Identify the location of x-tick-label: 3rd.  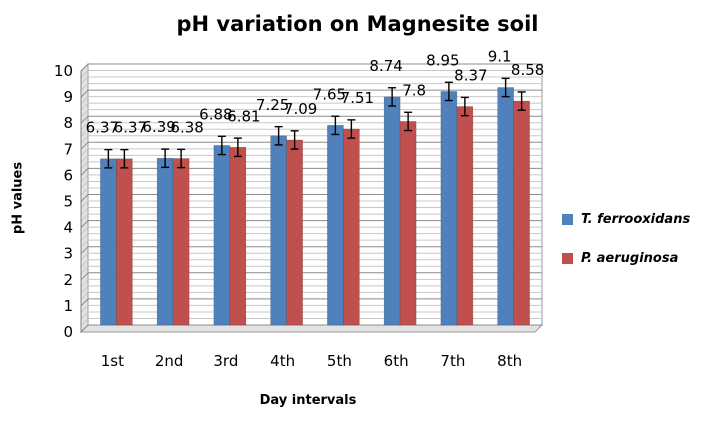
(225, 361).